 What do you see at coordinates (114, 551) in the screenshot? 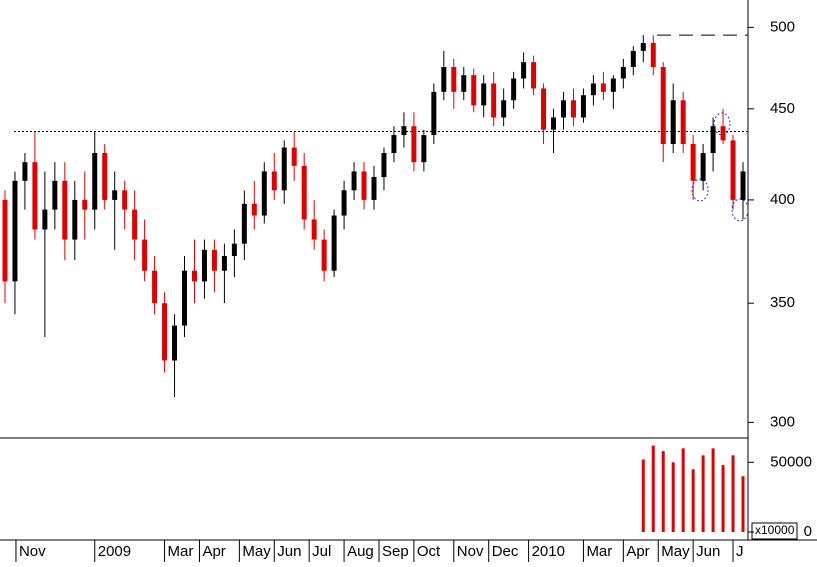
I see `x-tick-label: 2009` at bounding box center [114, 551].